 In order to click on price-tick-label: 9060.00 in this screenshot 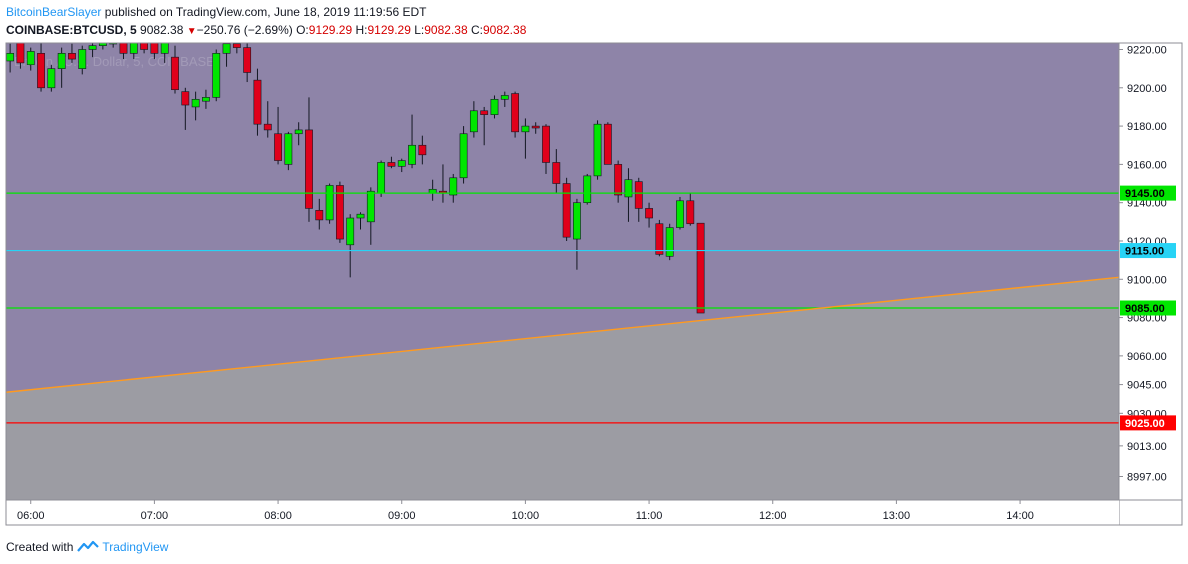, I will do `click(1147, 357)`.